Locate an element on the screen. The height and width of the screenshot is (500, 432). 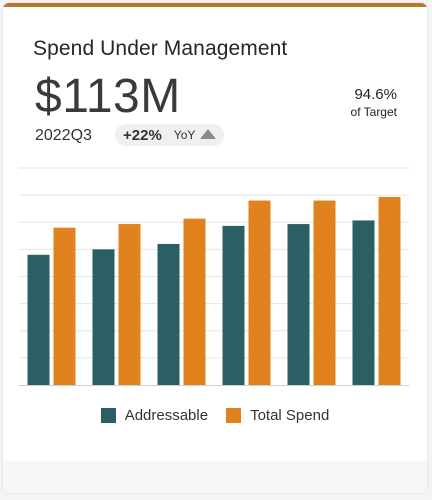
yoy-badge: +22% YoY is located at coordinates (170, 135).